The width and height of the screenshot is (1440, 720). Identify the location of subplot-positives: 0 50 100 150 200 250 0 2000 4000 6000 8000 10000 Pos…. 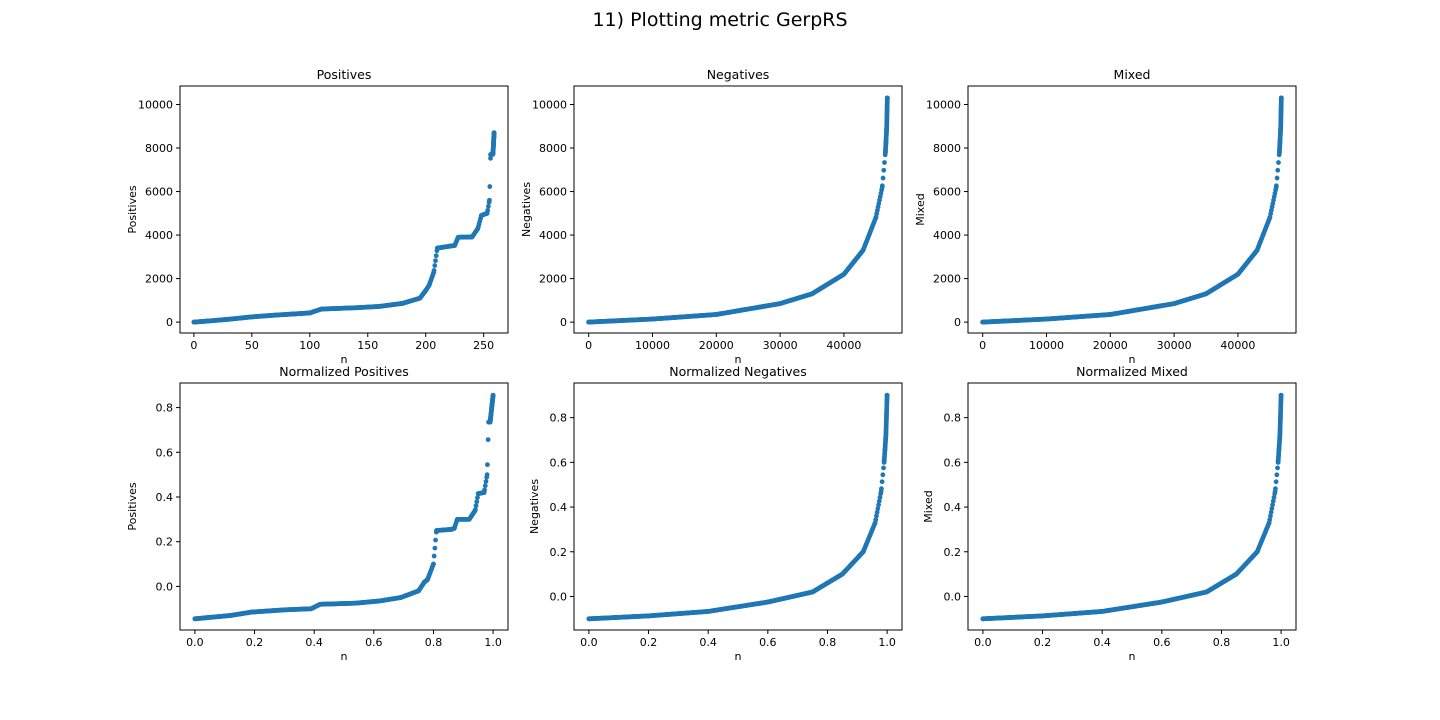
(317, 216).